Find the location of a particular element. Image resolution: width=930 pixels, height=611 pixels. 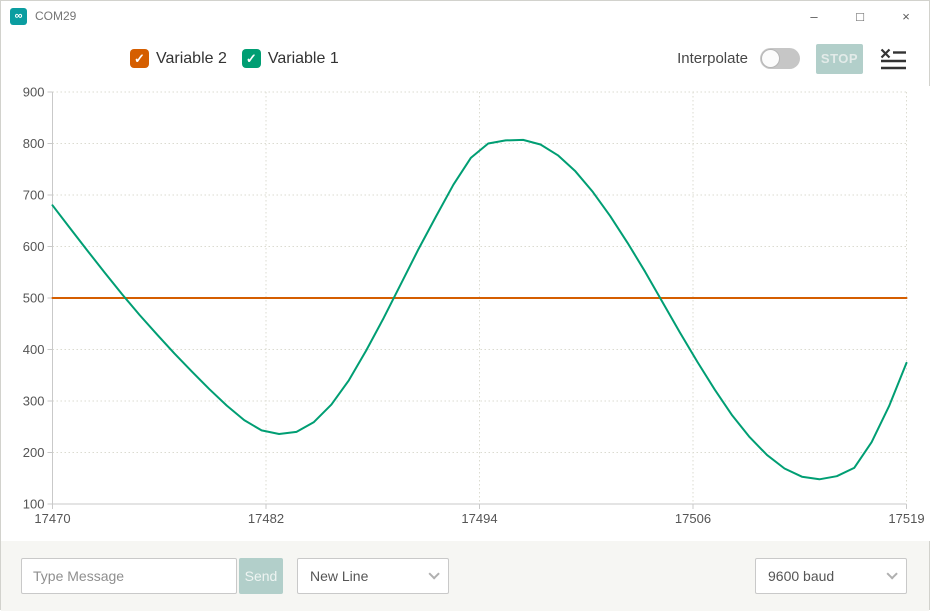

close-button: × is located at coordinates (906, 16).